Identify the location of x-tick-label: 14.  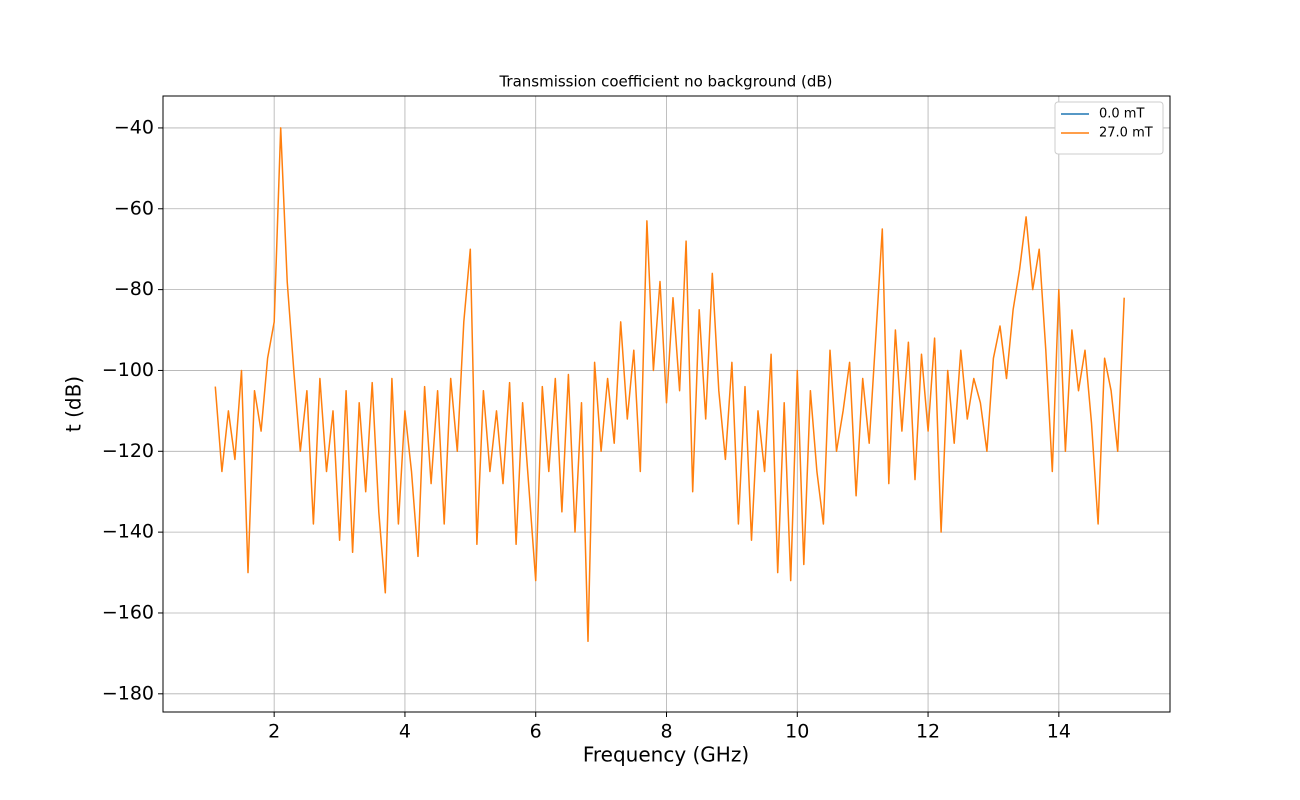
(1059, 732).